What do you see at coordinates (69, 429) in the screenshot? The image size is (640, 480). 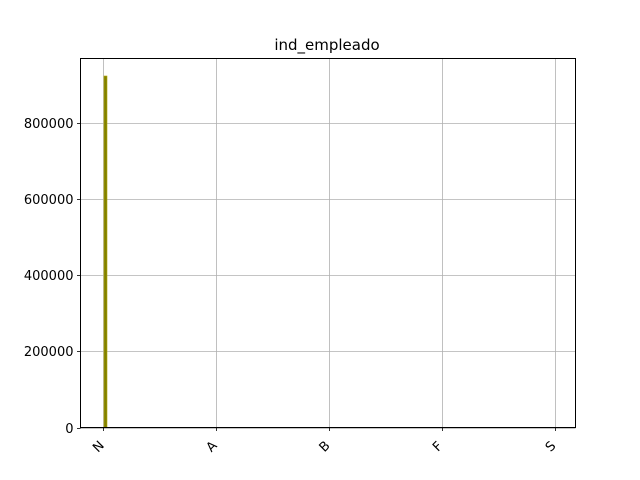 I see `y-tick-label: 0` at bounding box center [69, 429].